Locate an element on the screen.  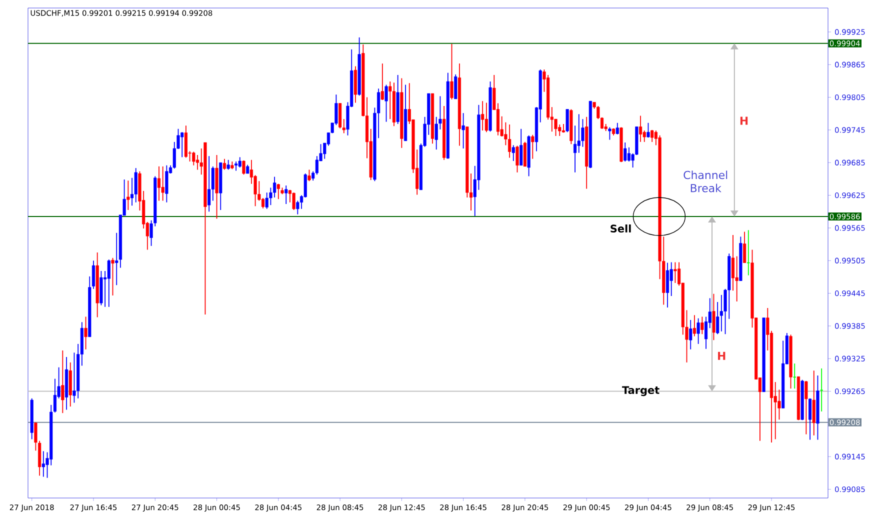
annotation: Channel Break is located at coordinates (706, 181).